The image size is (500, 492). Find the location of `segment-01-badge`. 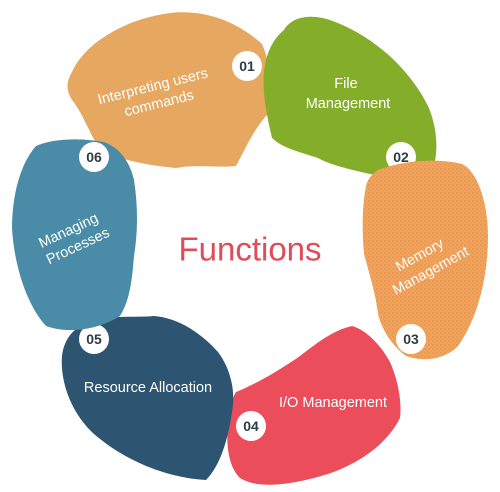

segment-01-badge is located at coordinates (247, 66).